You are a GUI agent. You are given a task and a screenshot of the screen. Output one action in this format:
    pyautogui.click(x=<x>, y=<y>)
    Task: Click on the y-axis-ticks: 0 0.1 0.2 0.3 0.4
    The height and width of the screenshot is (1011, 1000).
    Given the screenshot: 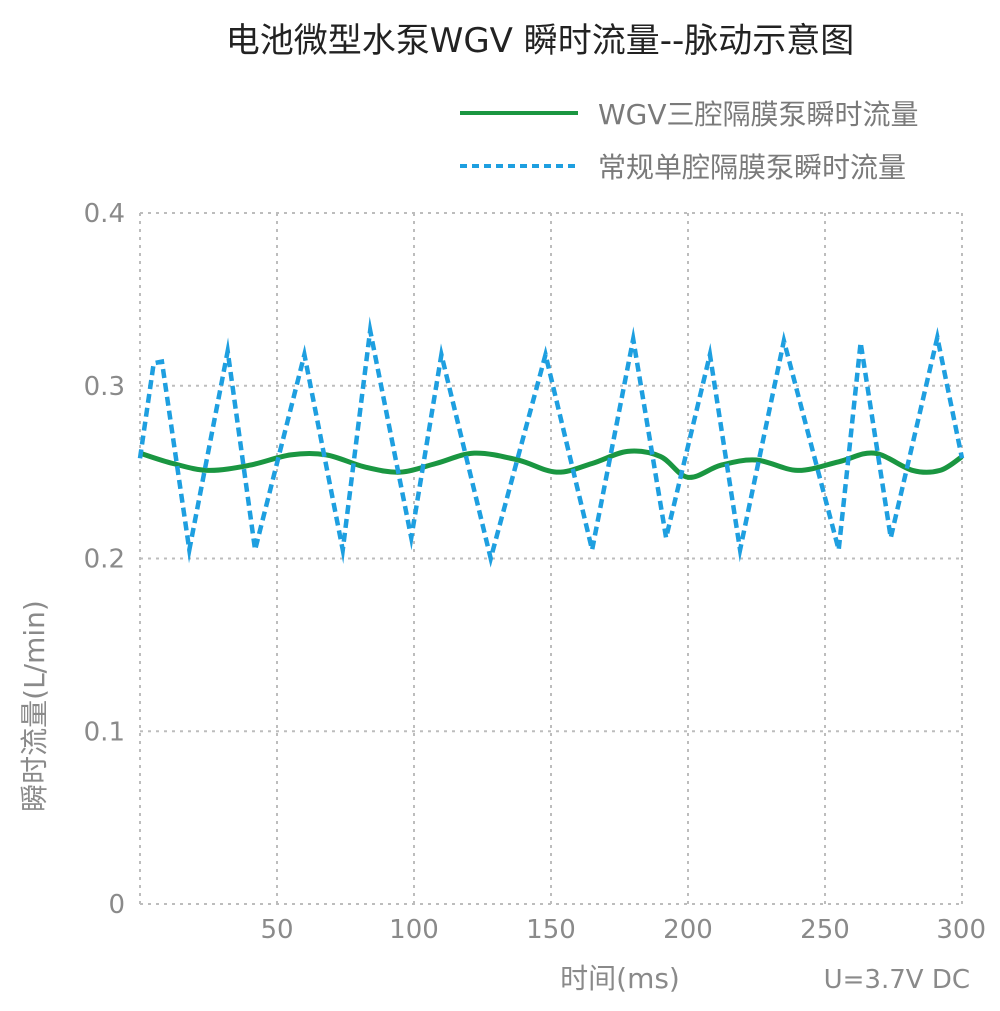 What is the action you would take?
    pyautogui.click(x=104, y=559)
    